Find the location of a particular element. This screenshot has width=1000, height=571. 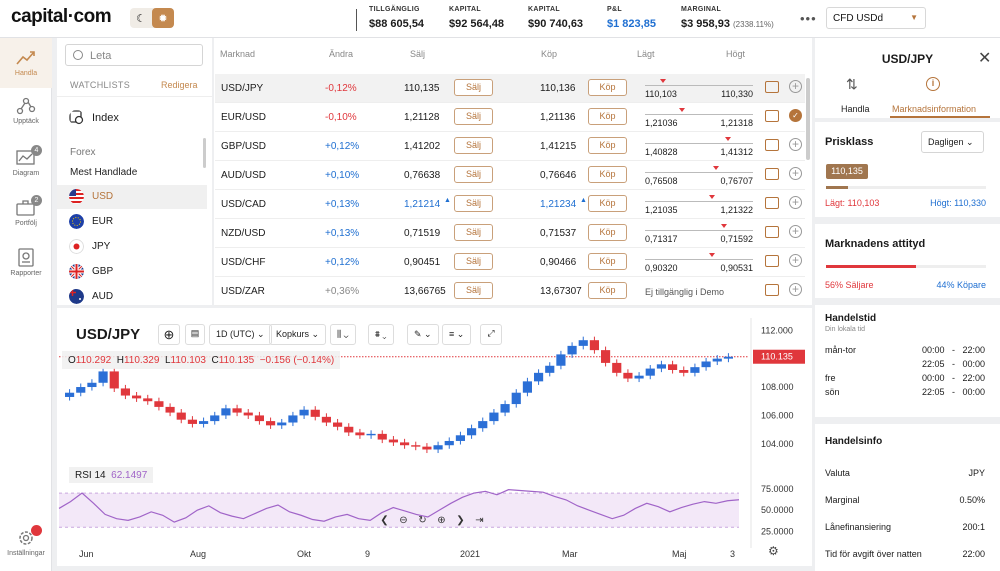

more-icon: ••• is located at coordinates (808, 18).